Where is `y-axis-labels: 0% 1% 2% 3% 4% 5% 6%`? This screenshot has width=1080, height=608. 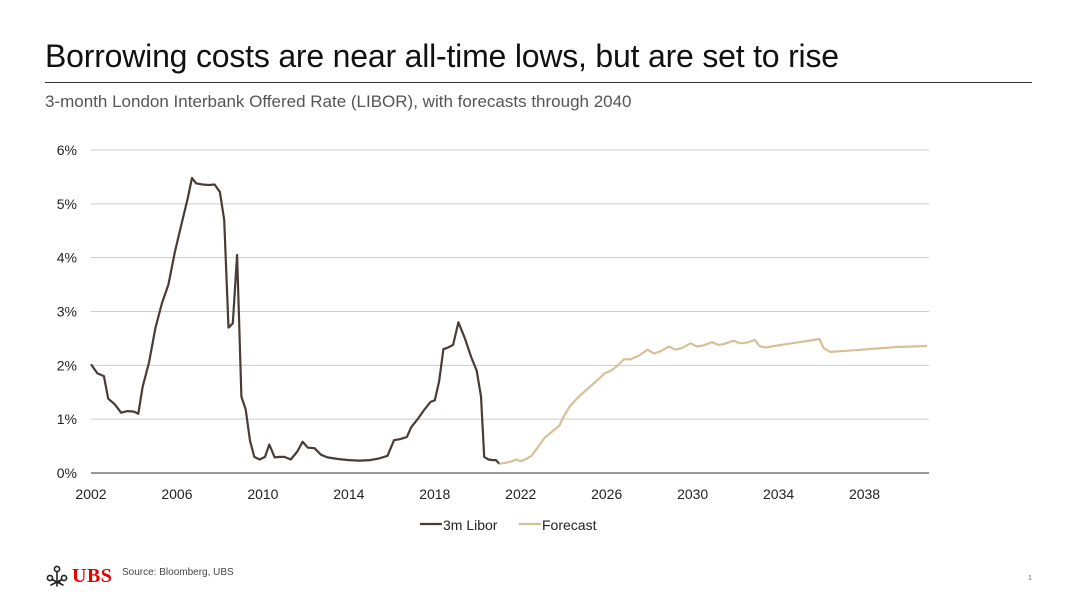
y-axis-labels: 0% 1% 2% 3% 4% 5% 6% is located at coordinates (67, 311).